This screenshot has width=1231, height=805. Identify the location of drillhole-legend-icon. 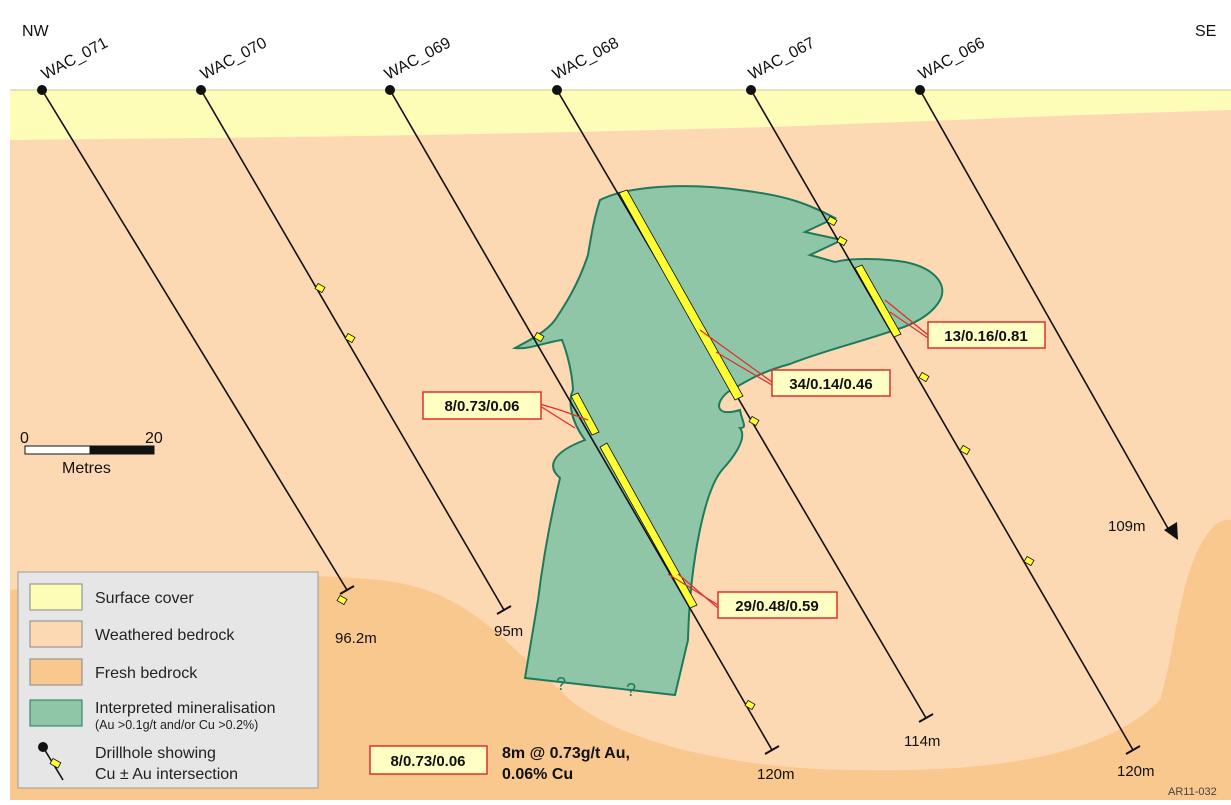
(51, 761).